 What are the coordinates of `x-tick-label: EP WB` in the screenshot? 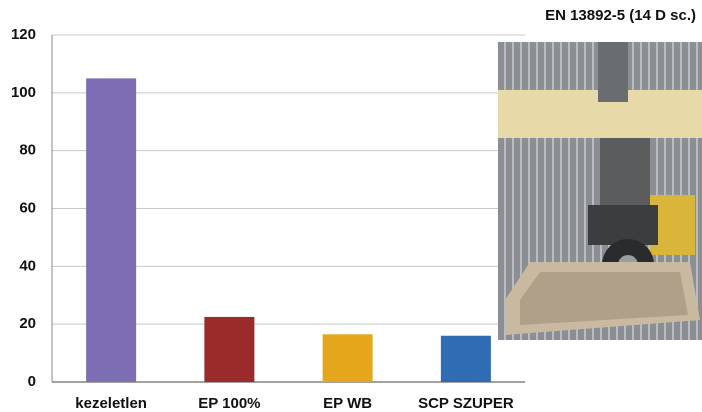 It's located at (347, 403).